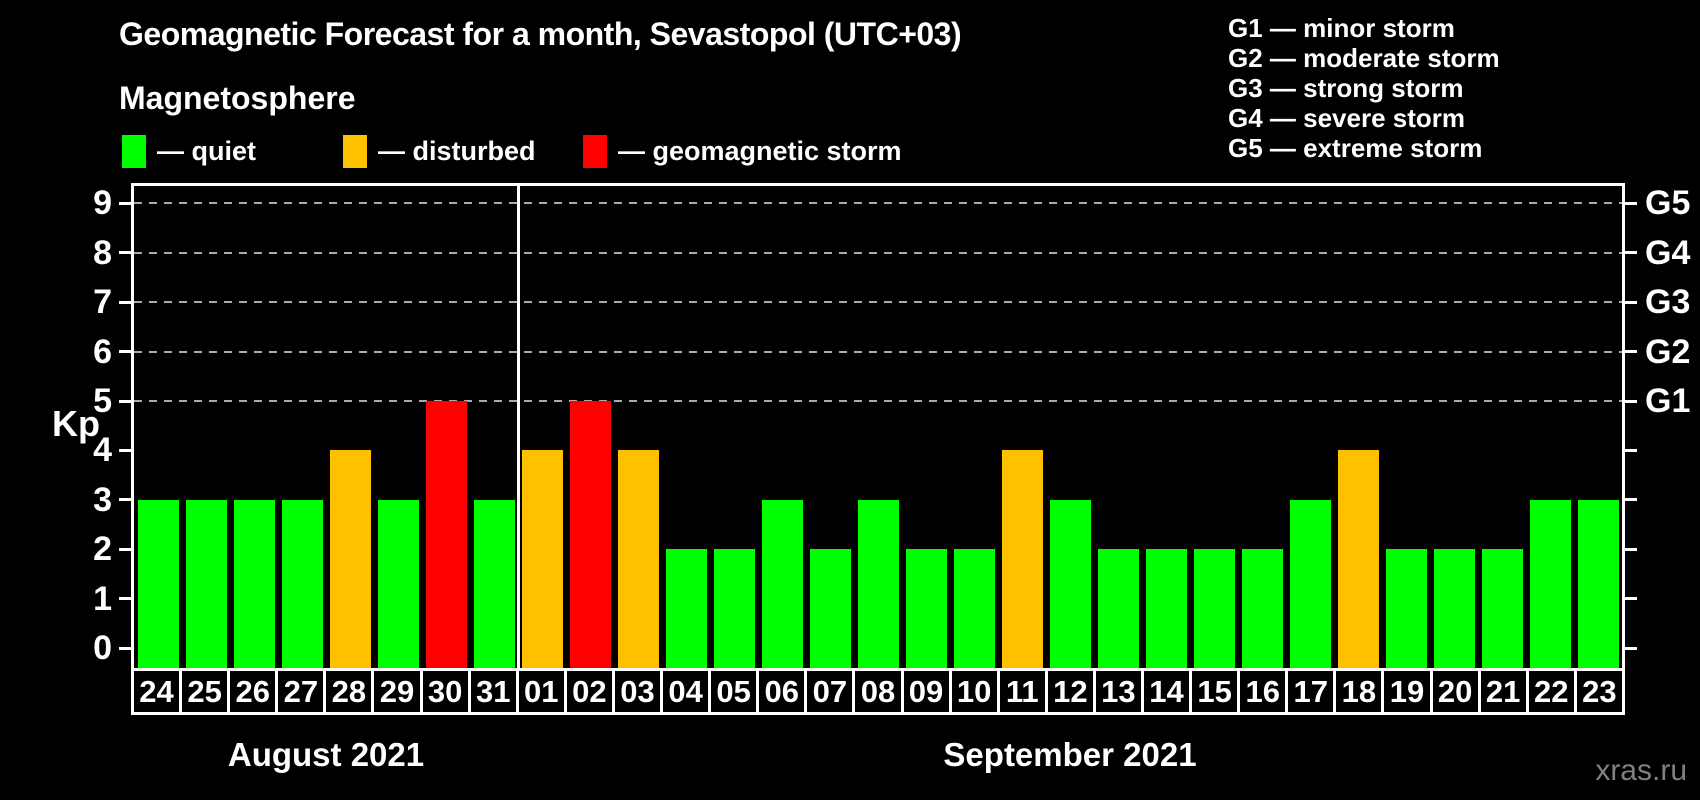 This screenshot has width=1700, height=800. What do you see at coordinates (878, 203) in the screenshot?
I see `gridline-kp9` at bounding box center [878, 203].